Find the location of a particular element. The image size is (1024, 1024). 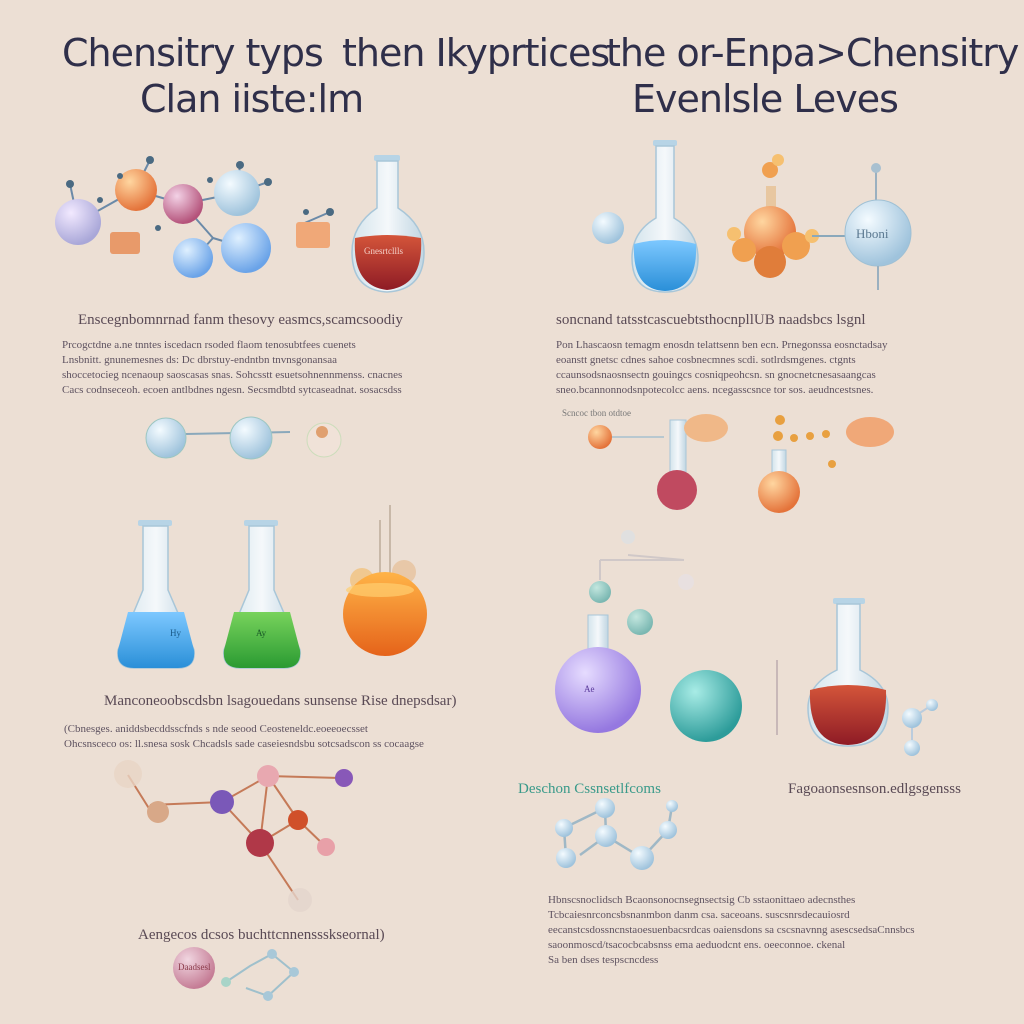

sphere-row-mid-left is located at coordinates (243, 438).